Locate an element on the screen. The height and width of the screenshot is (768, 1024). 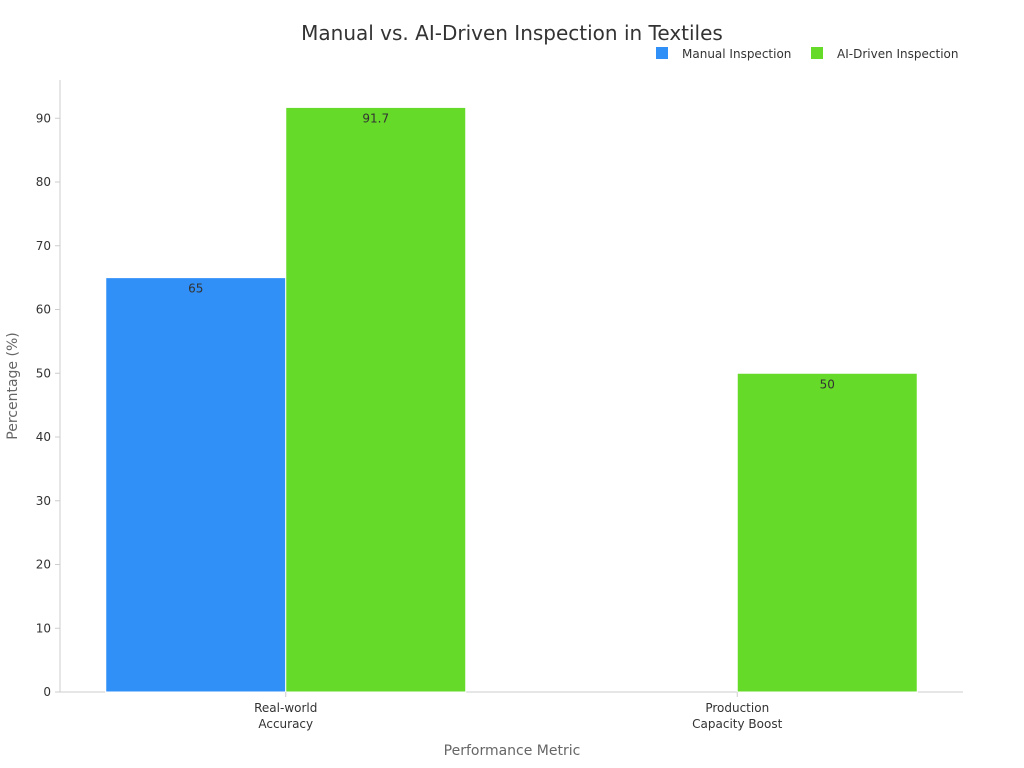
y-tick-label: 10 is located at coordinates (43, 628).